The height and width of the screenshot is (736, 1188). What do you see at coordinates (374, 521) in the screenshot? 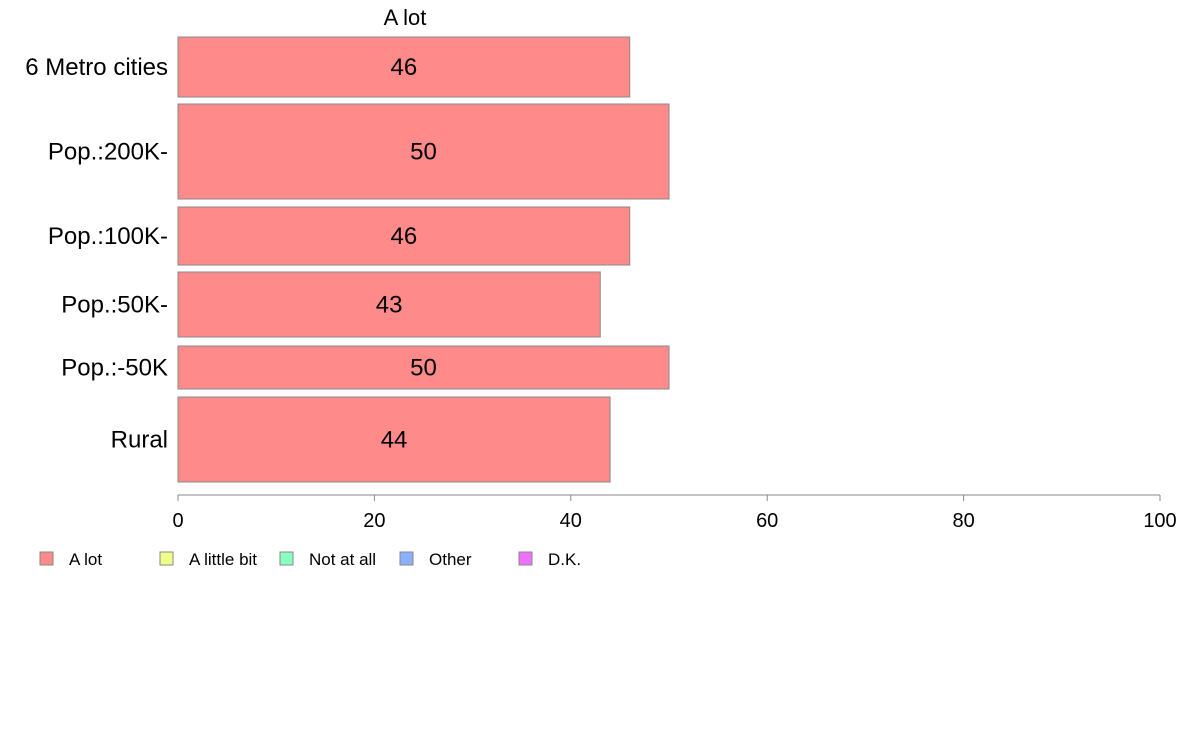
I see `x-tick-label: 20` at bounding box center [374, 521].